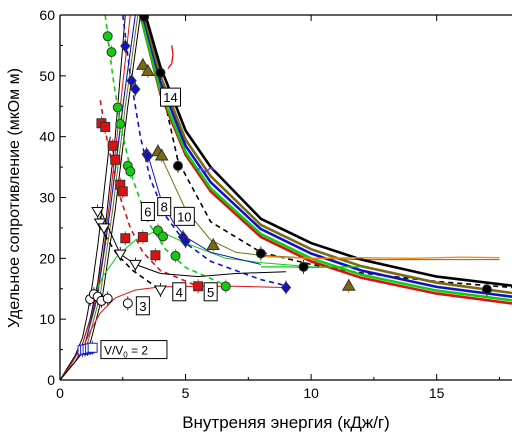 Image resolution: width=512 pixels, height=436 pixels. I want to click on curve-label-5: 5, so click(210, 292).